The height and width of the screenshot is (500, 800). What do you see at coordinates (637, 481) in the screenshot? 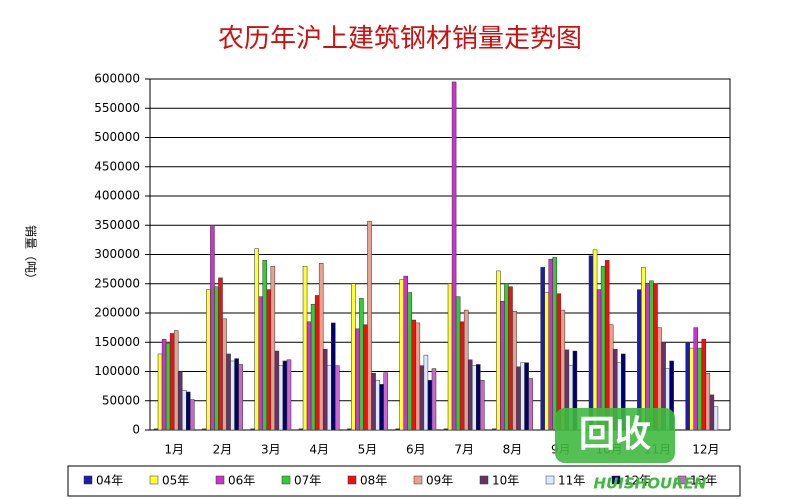
I see `legend-label: 12年` at bounding box center [637, 481].